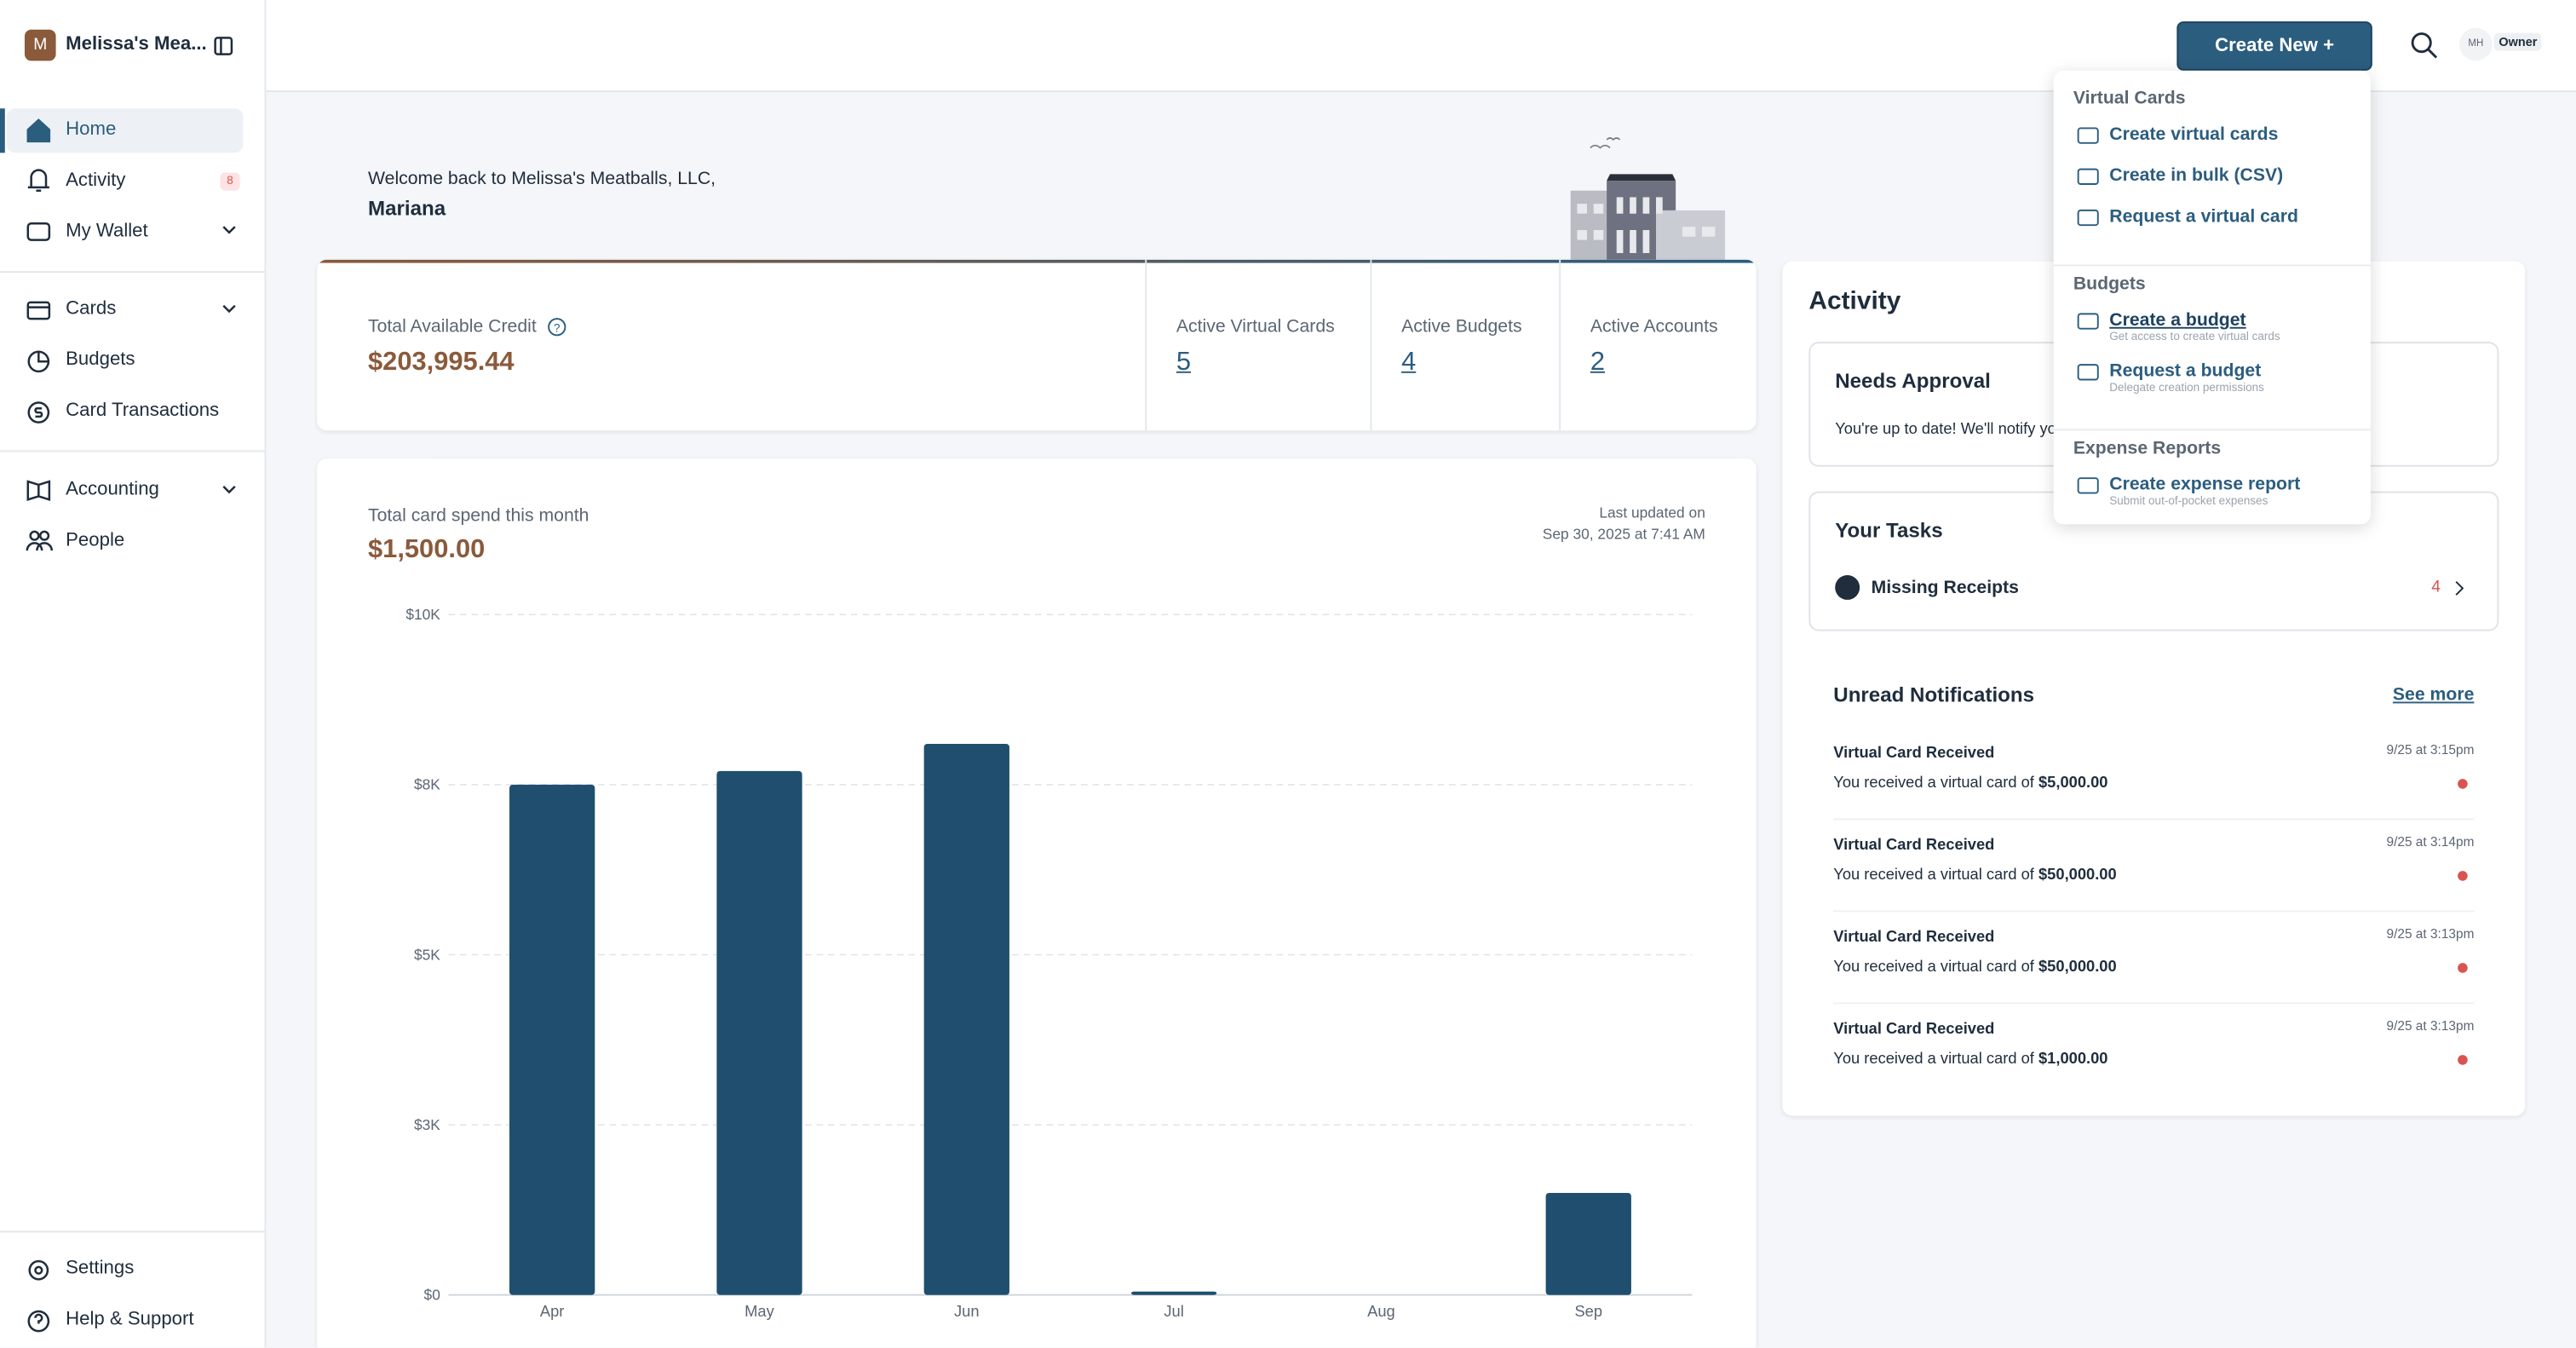 This screenshot has width=2576, height=1348. I want to click on stat-label: Active Budgets, so click(1462, 327).